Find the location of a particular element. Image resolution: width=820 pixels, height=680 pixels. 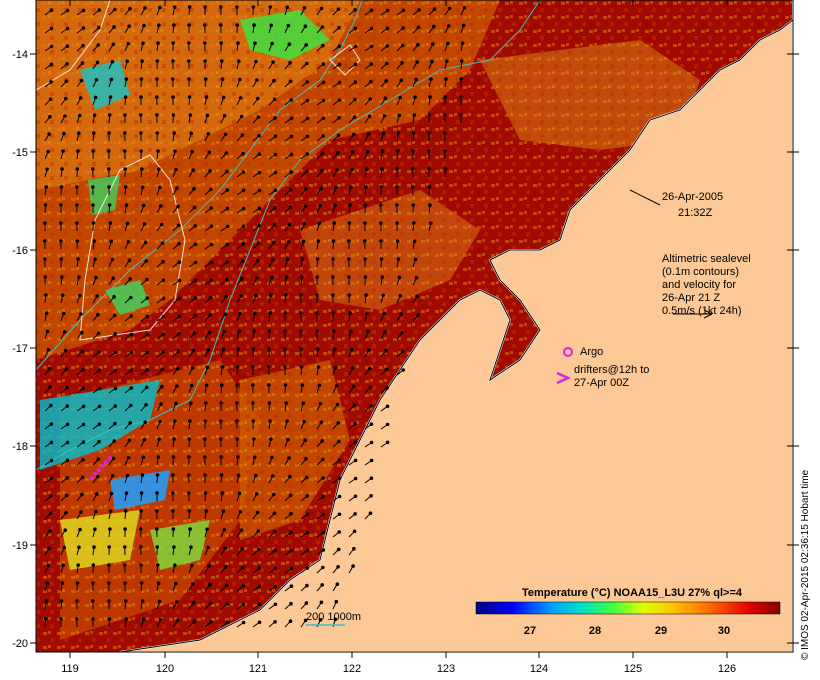

x-tick-label: 119 is located at coordinates (70, 669).